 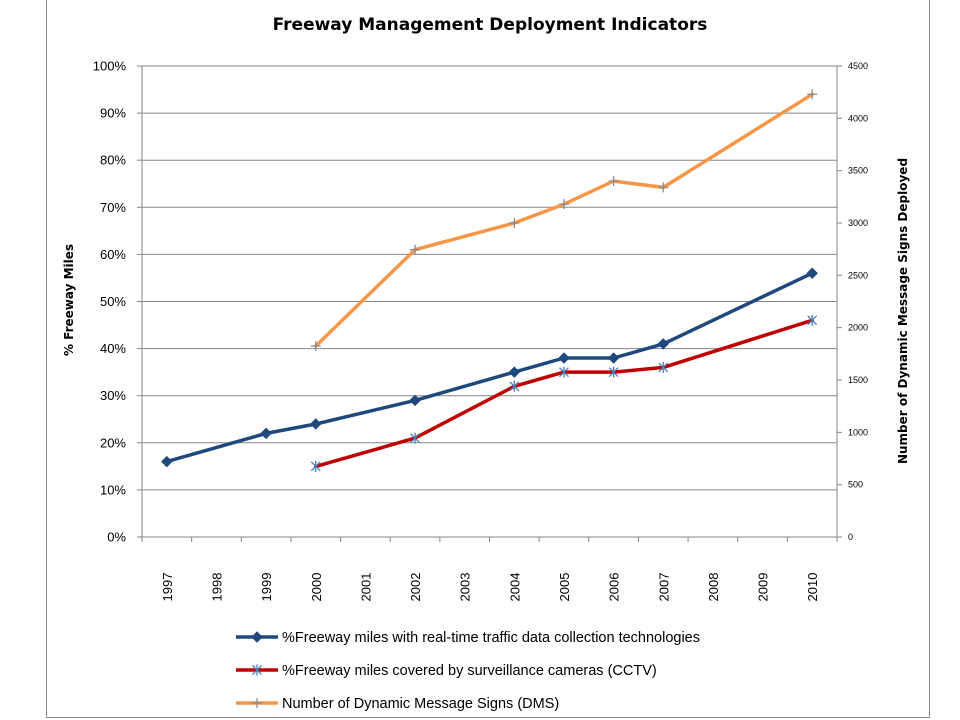 What do you see at coordinates (564, 587) in the screenshot?
I see `x-tick-label: 2005` at bounding box center [564, 587].